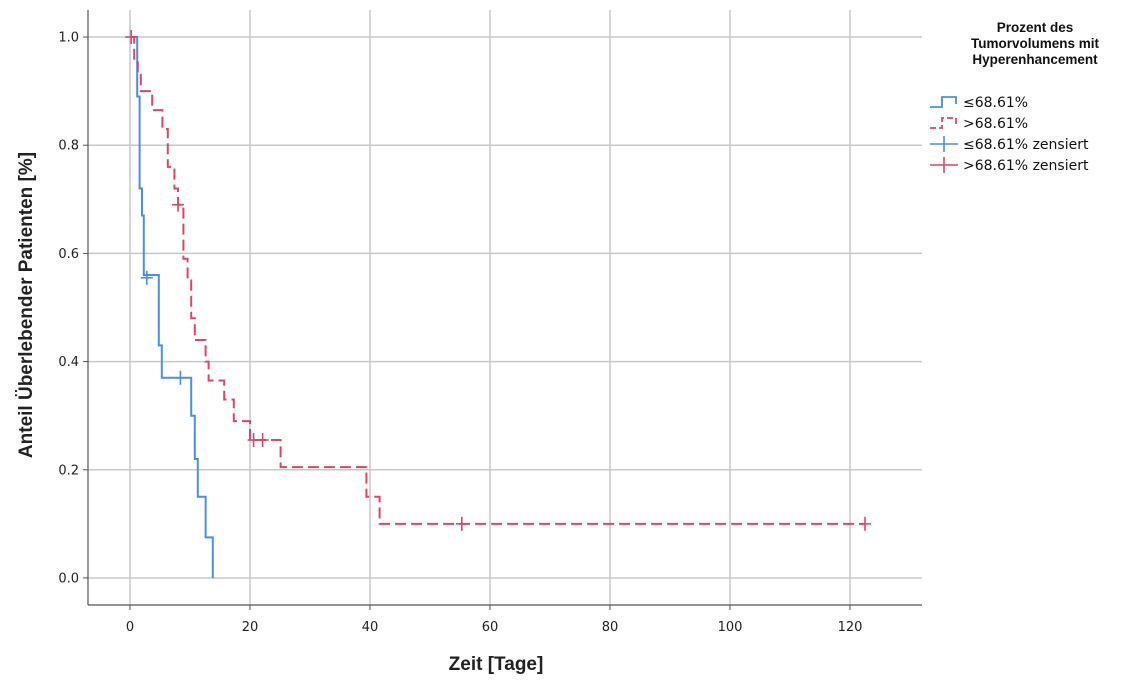  I want to click on legend-title-line: Tumorvolumens mit, so click(1035, 43).